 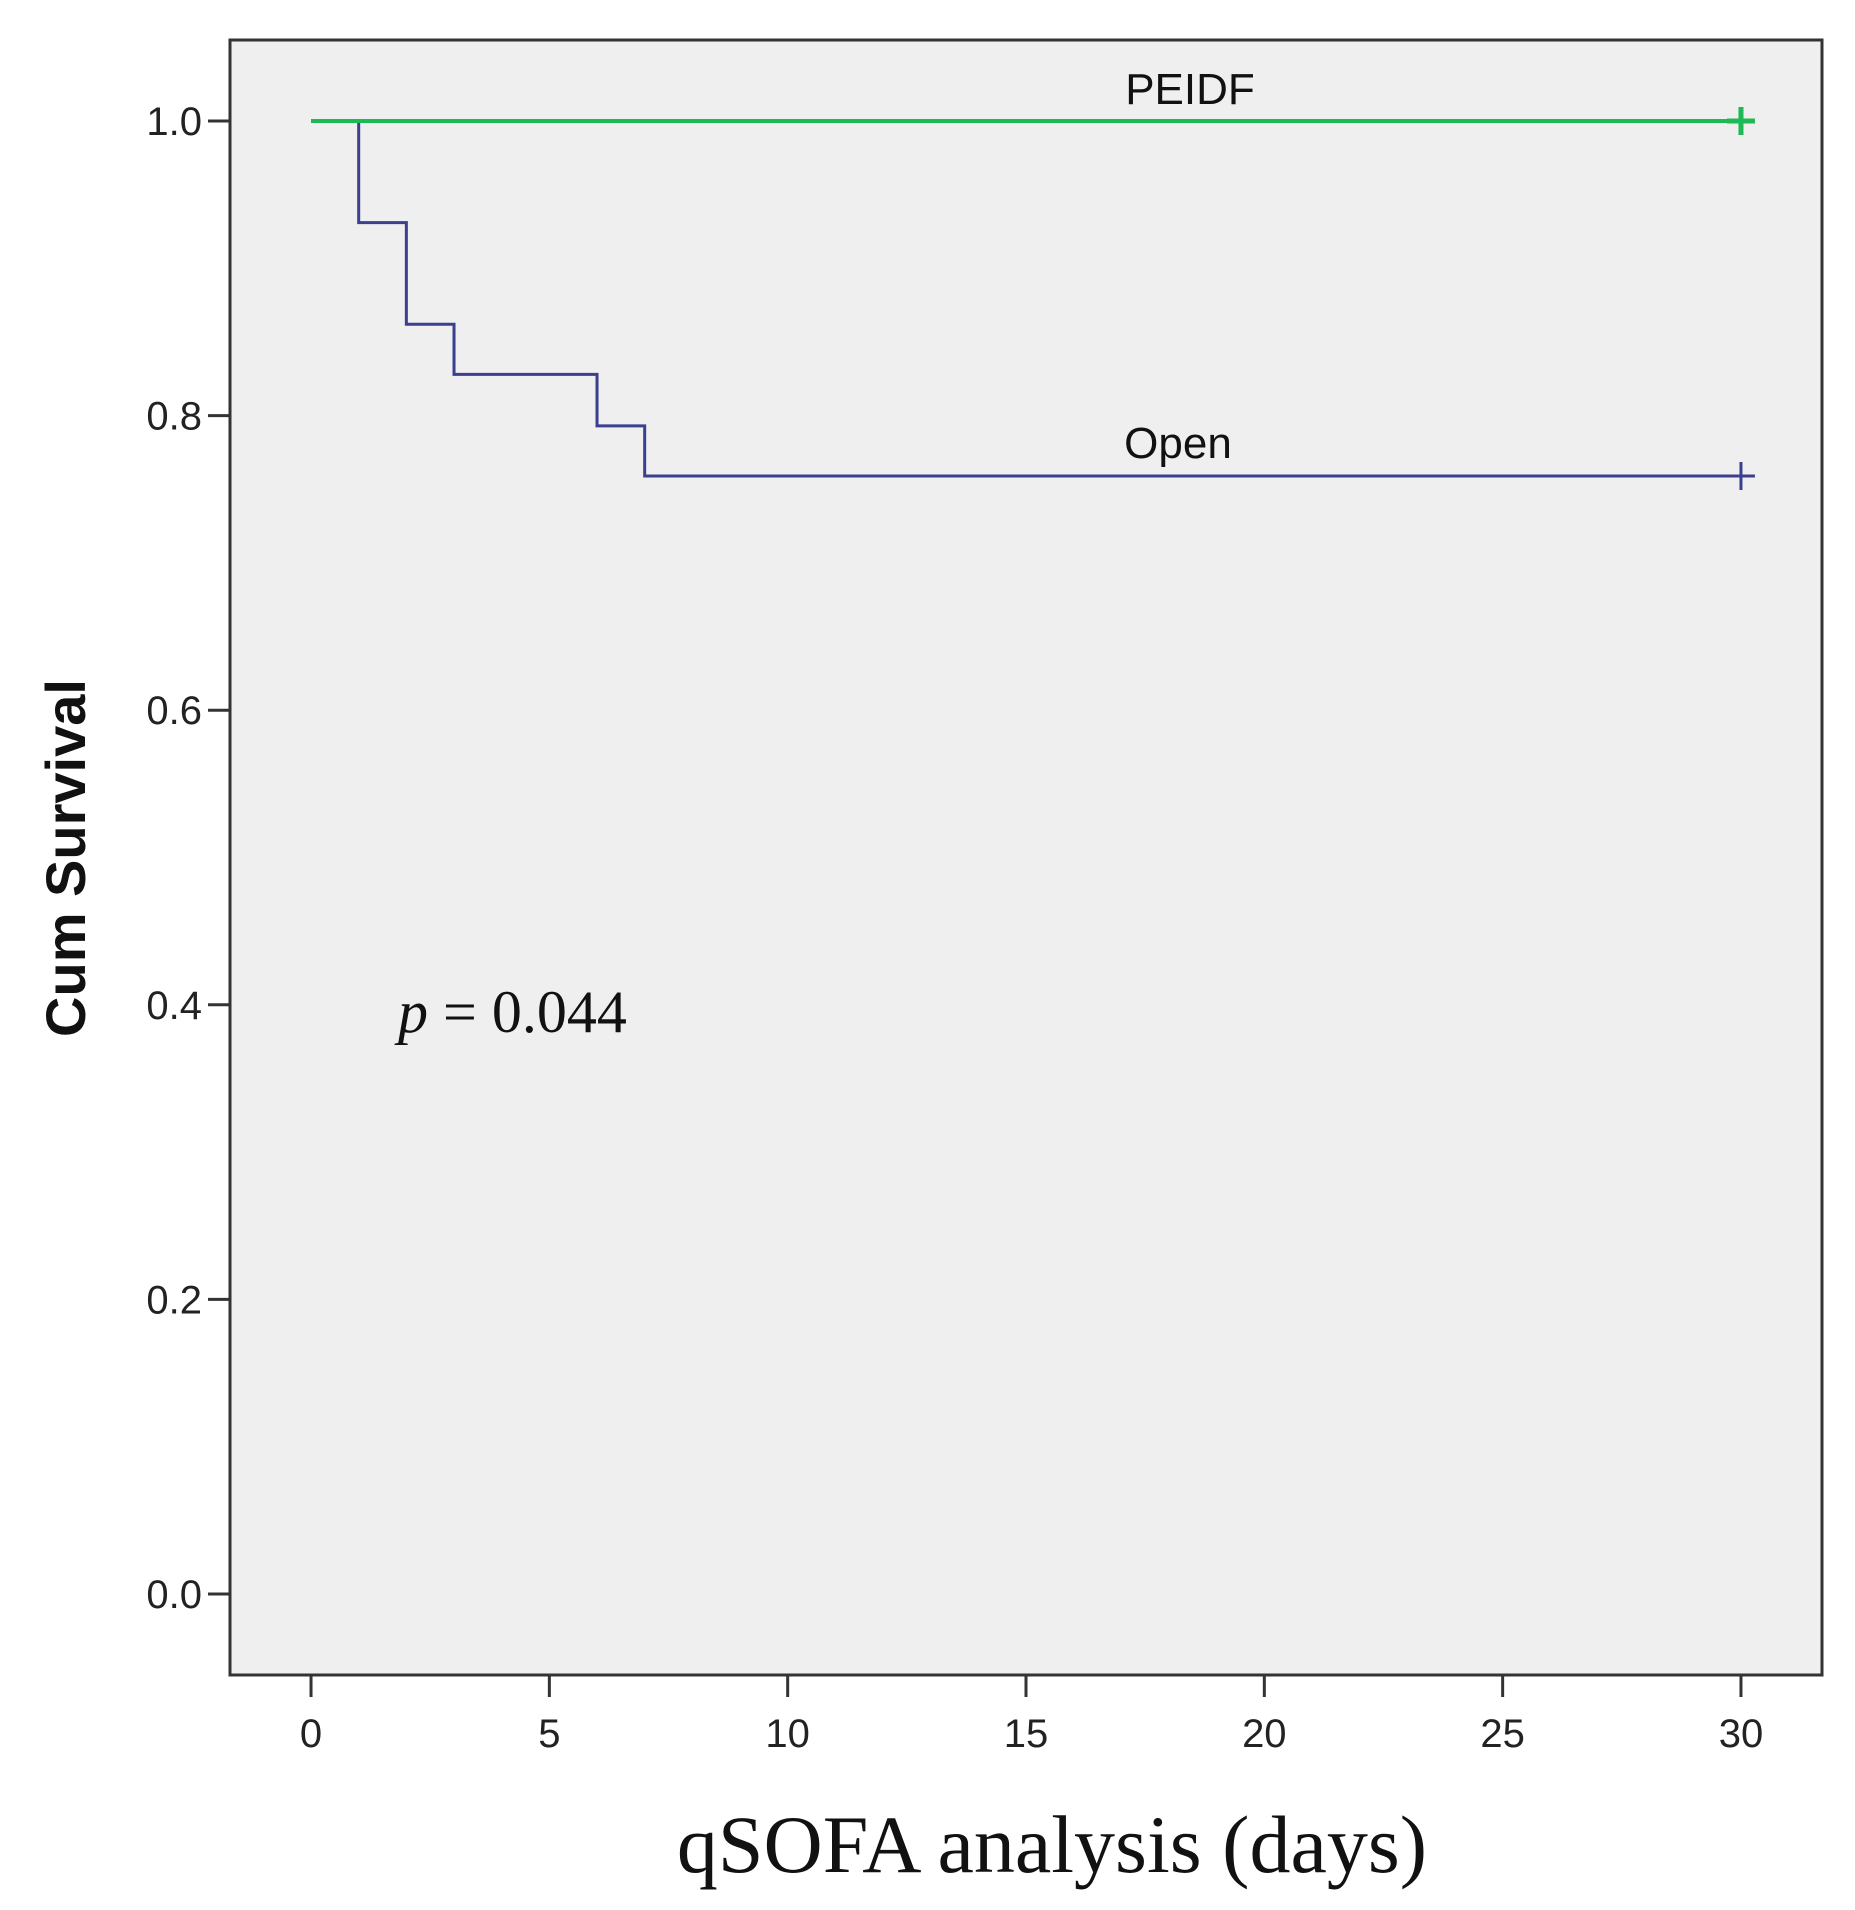 What do you see at coordinates (527, 1012) in the screenshot?
I see `p-value-text: = 0.044` at bounding box center [527, 1012].